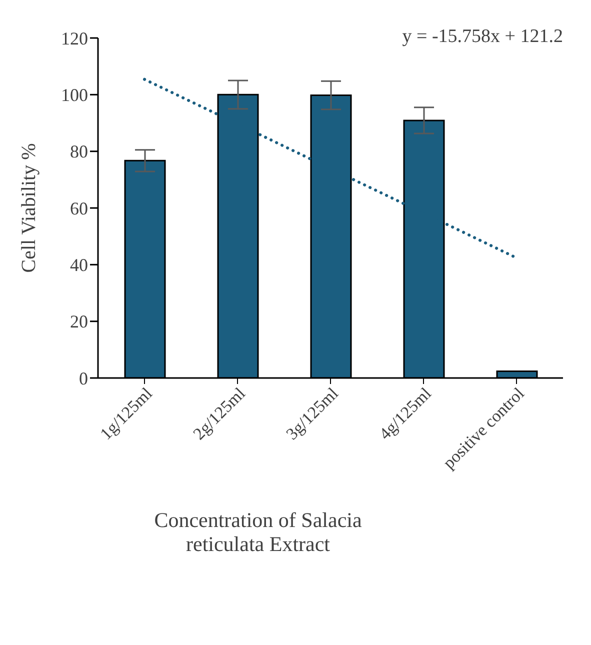  What do you see at coordinates (79, 208) in the screenshot?
I see `y-tick-label: 60` at bounding box center [79, 208].